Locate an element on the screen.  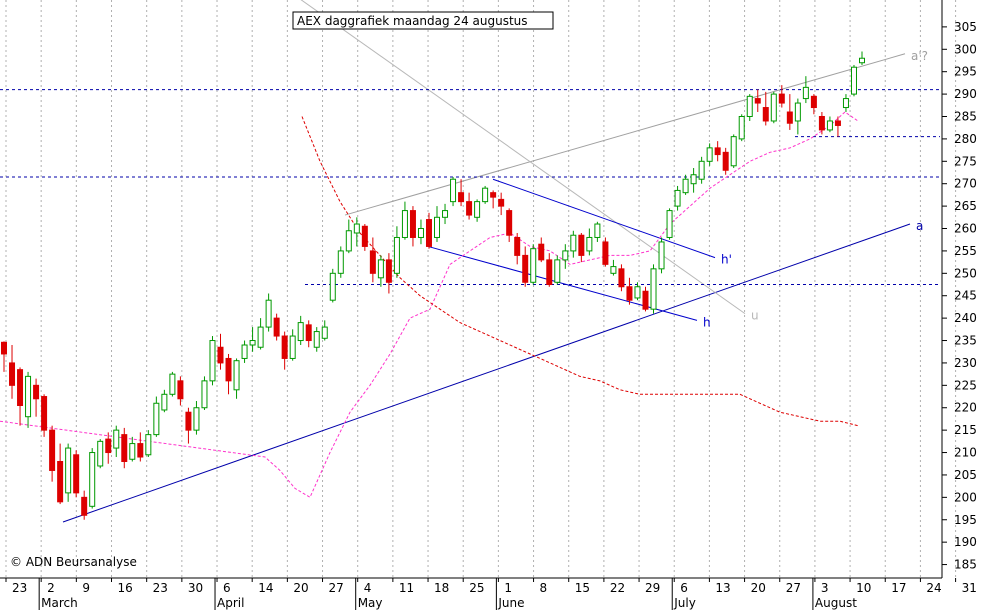
y-tick-label: 195 is located at coordinates (965, 520).